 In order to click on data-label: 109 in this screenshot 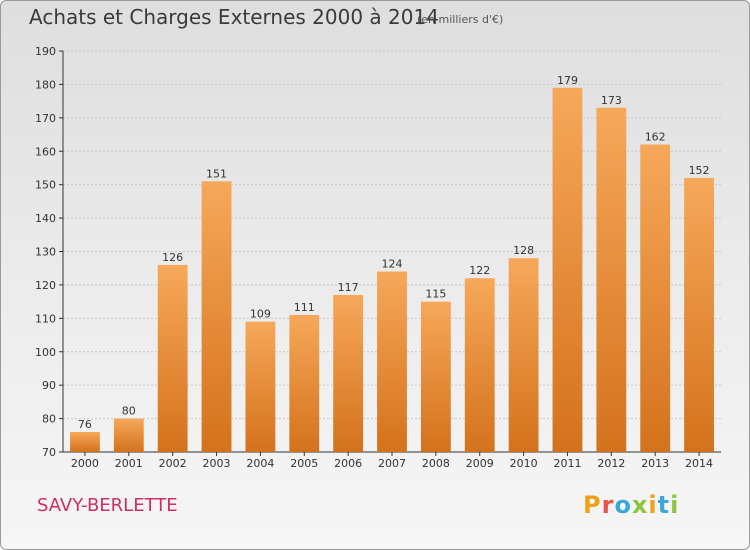, I will do `click(260, 314)`.